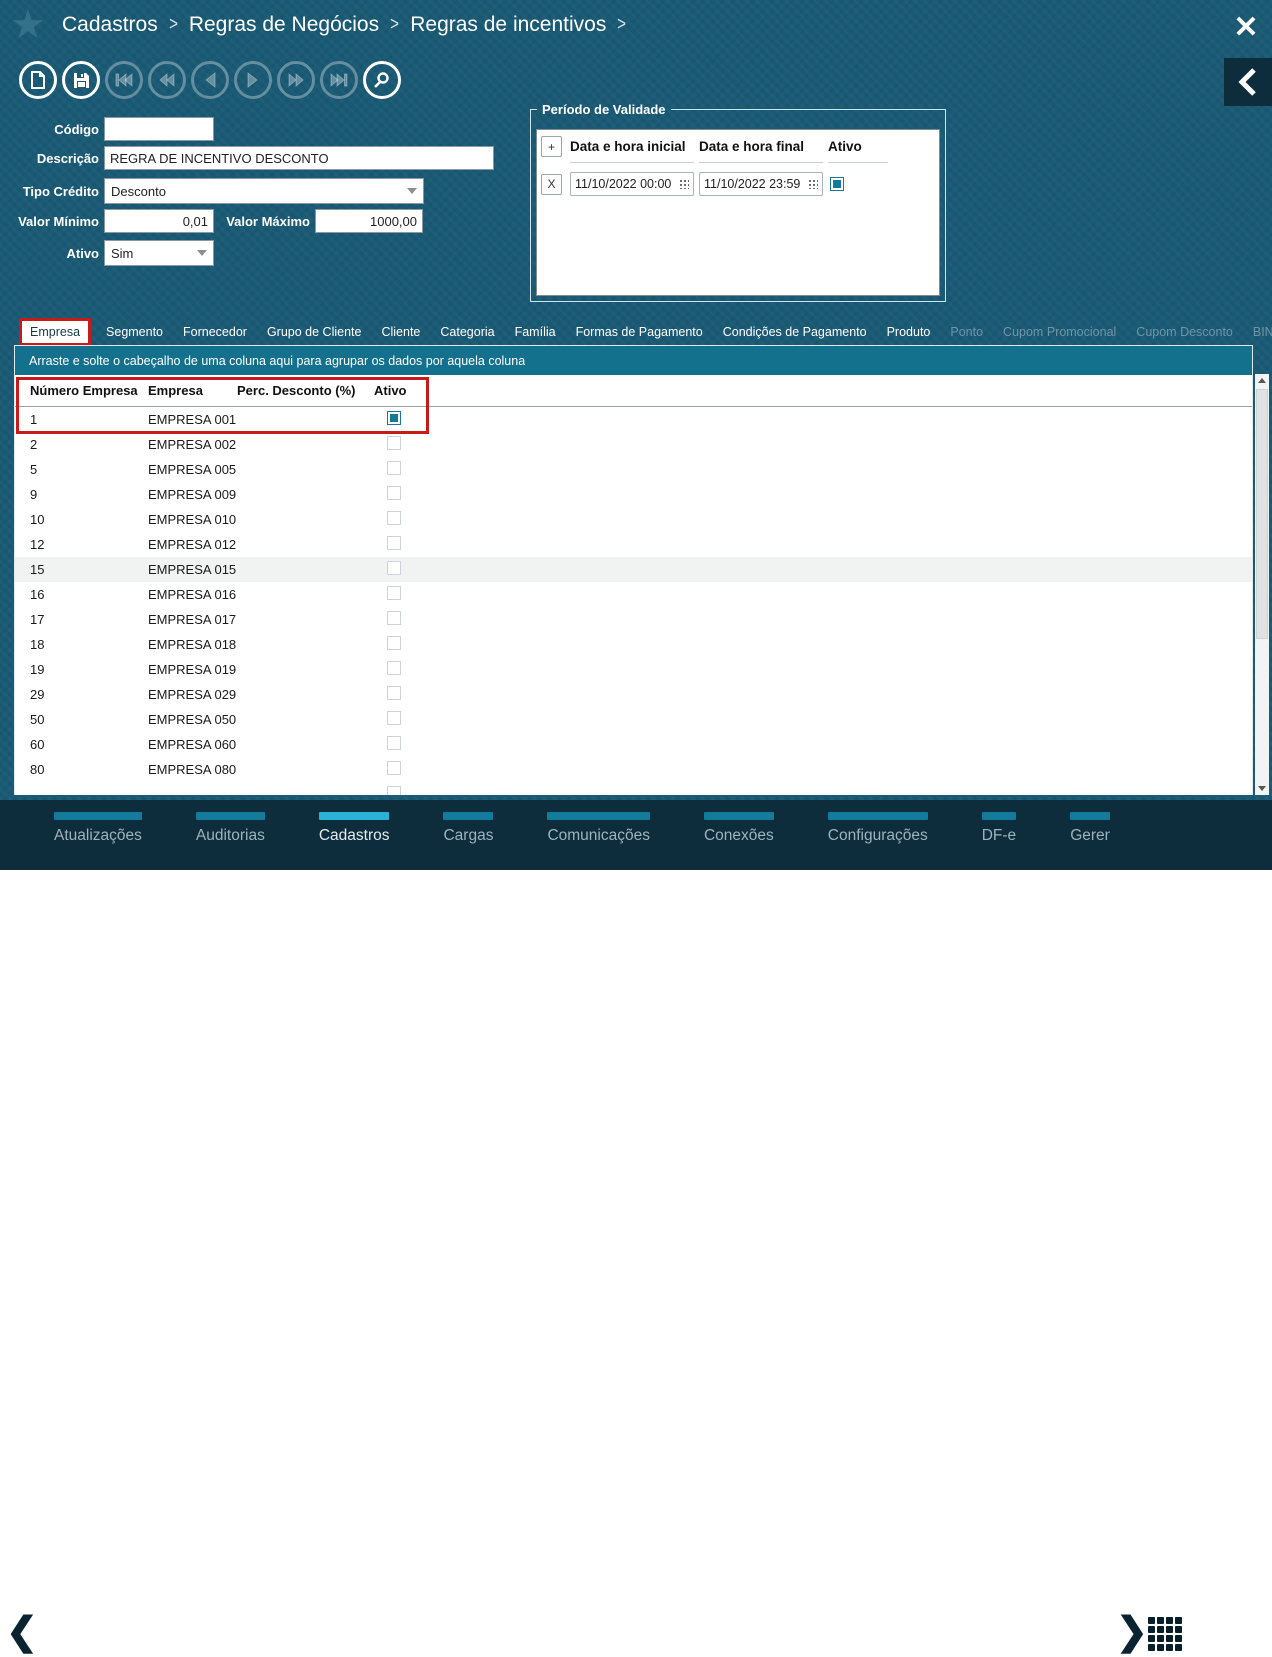  What do you see at coordinates (135, 332) in the screenshot?
I see `tab: Segmento` at bounding box center [135, 332].